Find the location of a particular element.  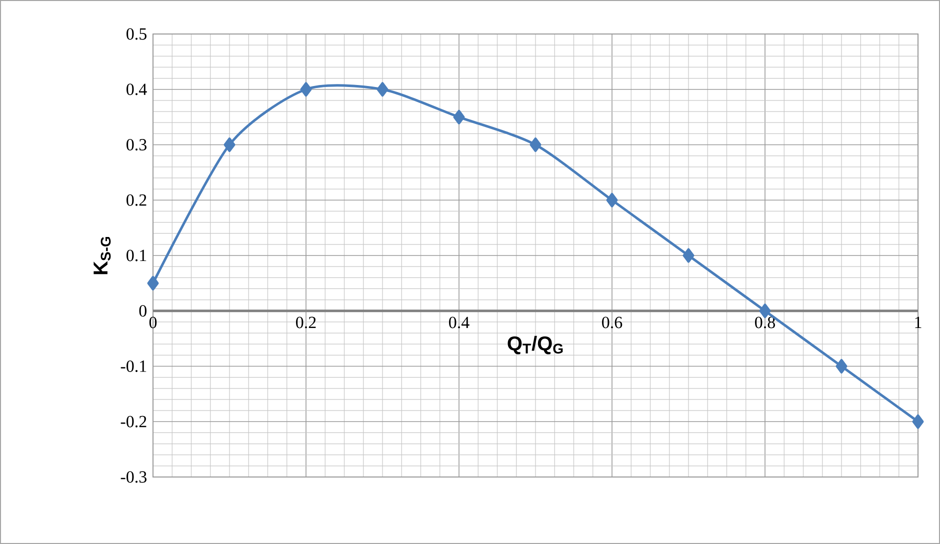

x-tick-label: 0.8 is located at coordinates (765, 322).